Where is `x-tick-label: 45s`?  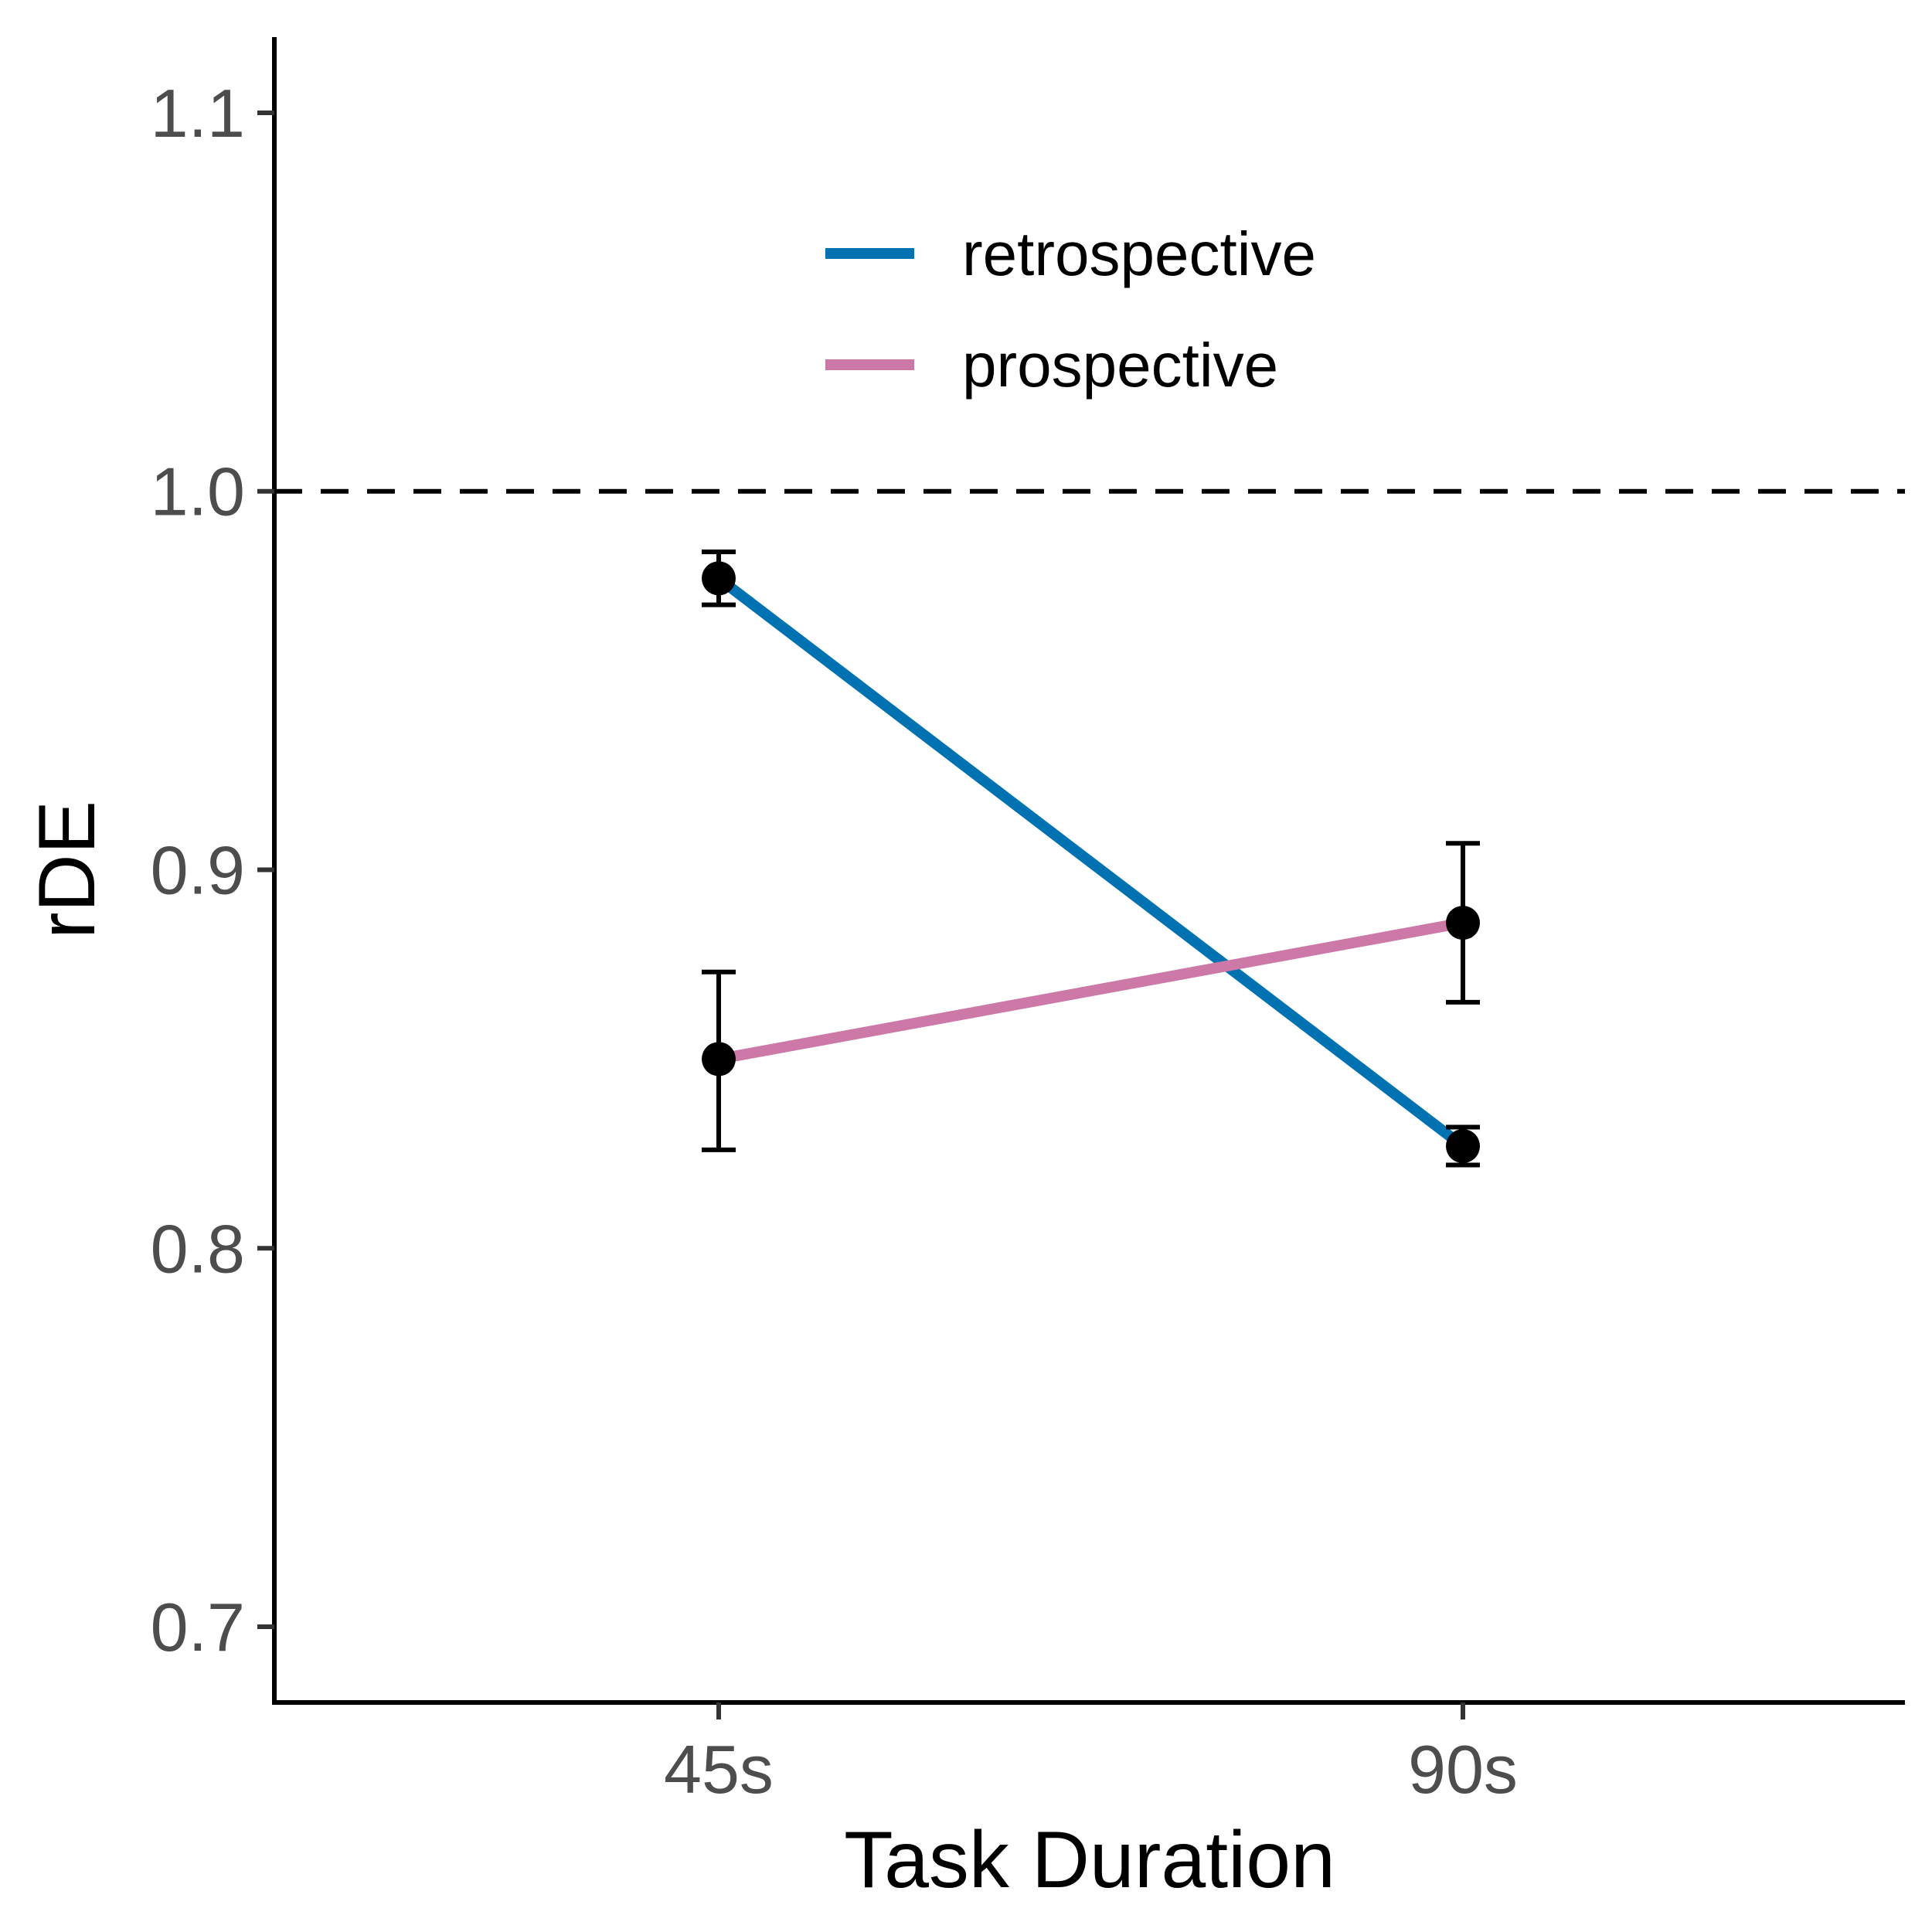 x-tick-label: 45s is located at coordinates (719, 1770).